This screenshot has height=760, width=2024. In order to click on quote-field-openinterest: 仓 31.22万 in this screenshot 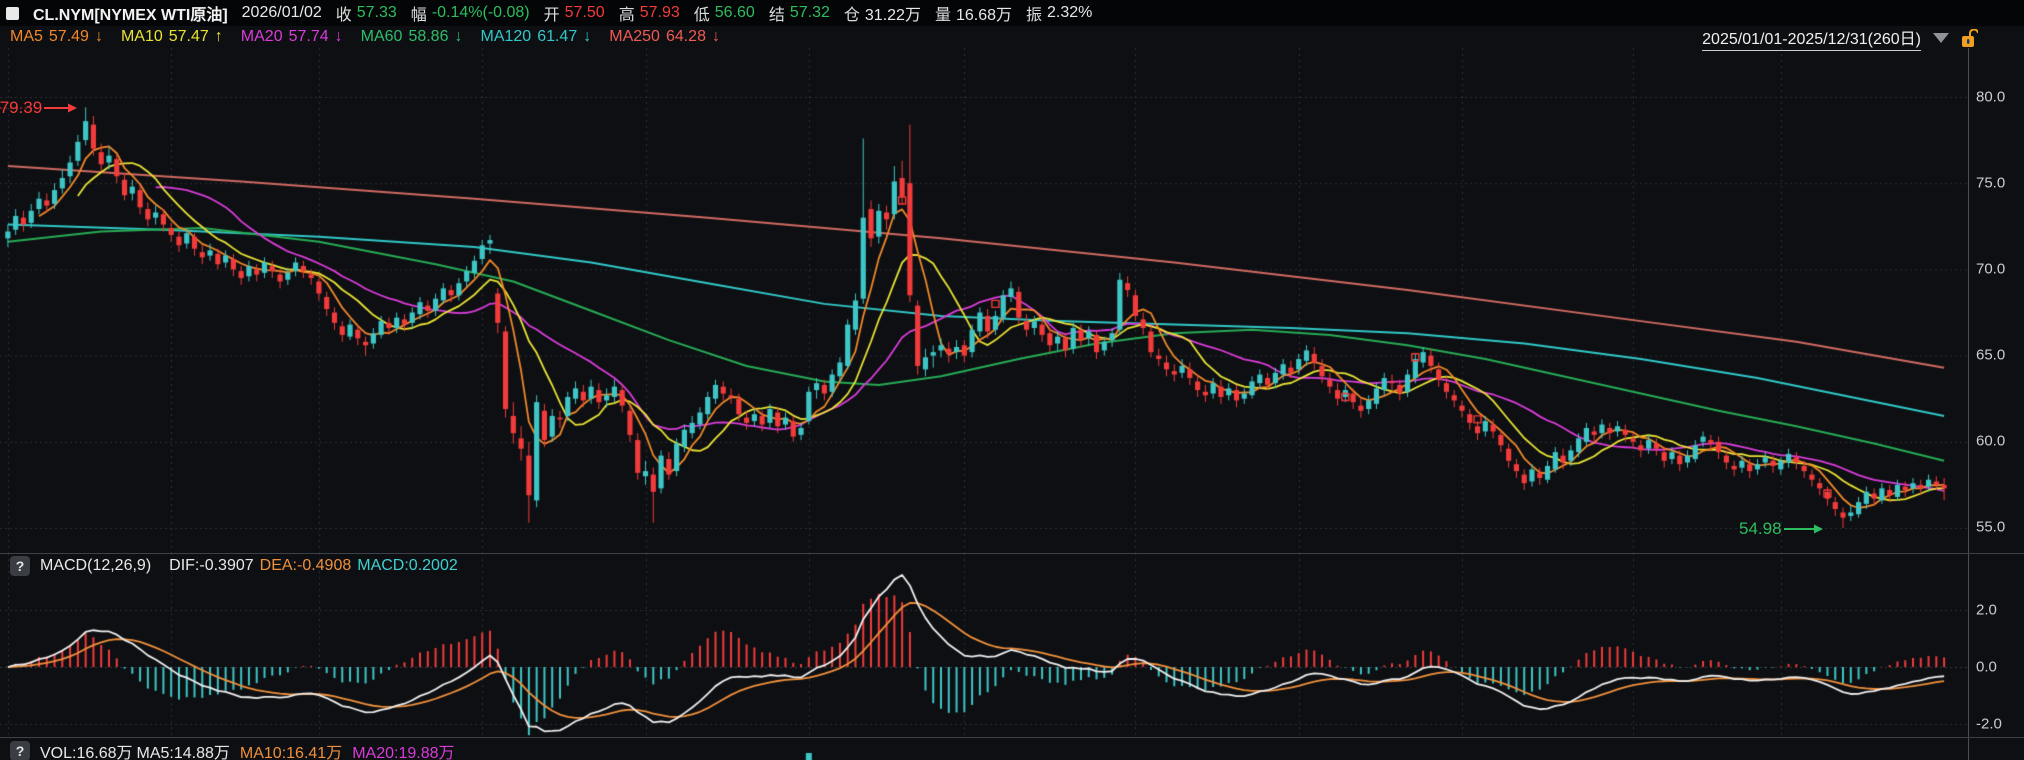, I will do `click(882, 15)`.